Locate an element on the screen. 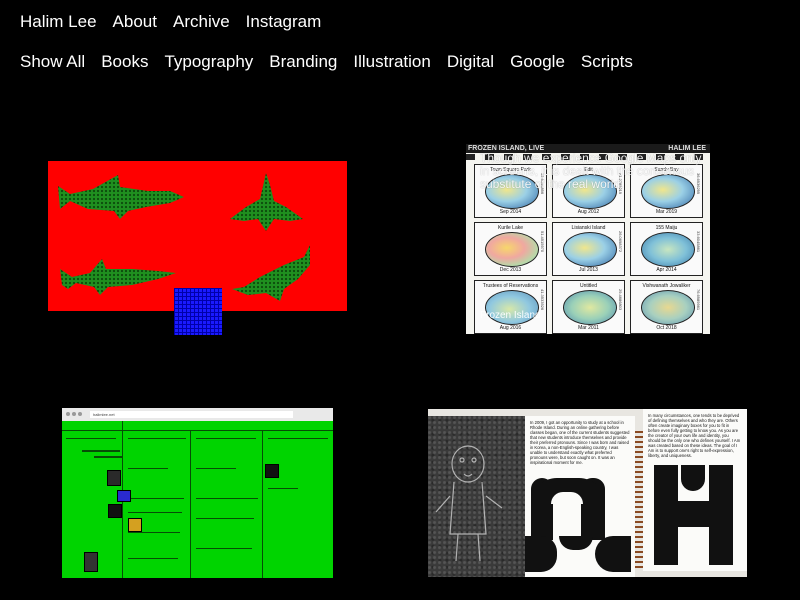  stamp: Kurile Lake 51.4515970 Dec 2013 is located at coordinates (510, 249).